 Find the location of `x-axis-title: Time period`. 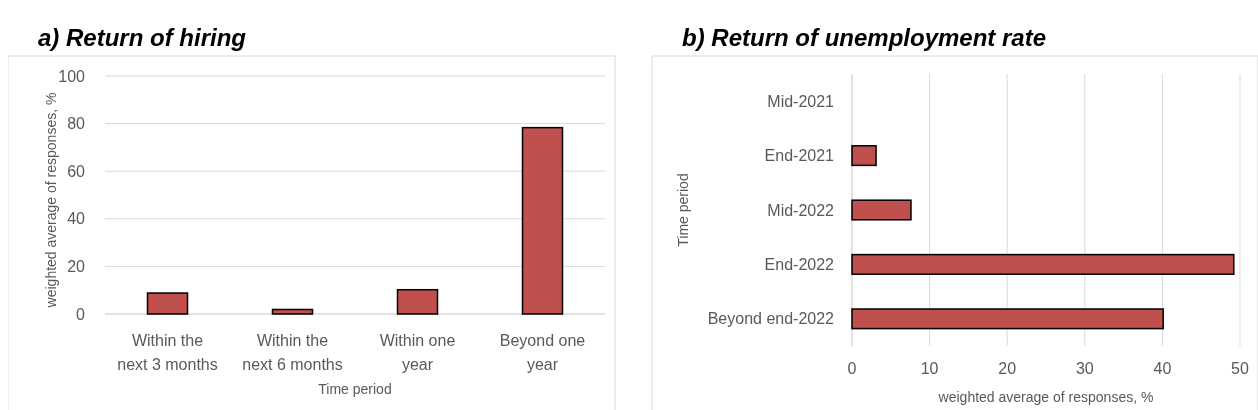

x-axis-title: Time period is located at coordinates (355, 389).